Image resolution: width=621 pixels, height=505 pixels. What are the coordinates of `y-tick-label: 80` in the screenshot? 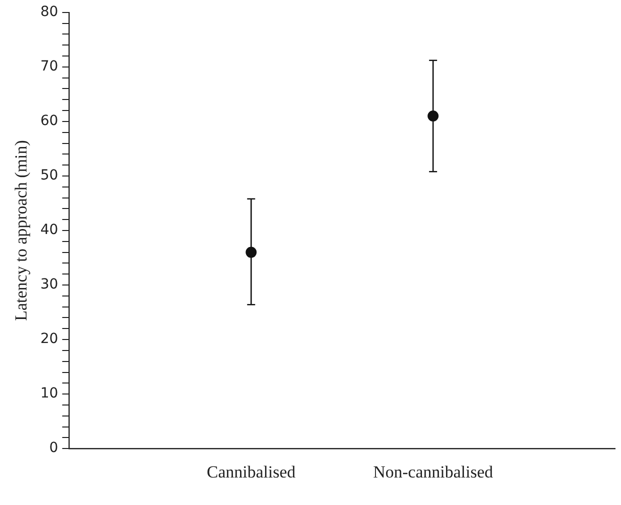 It's located at (49, 12).